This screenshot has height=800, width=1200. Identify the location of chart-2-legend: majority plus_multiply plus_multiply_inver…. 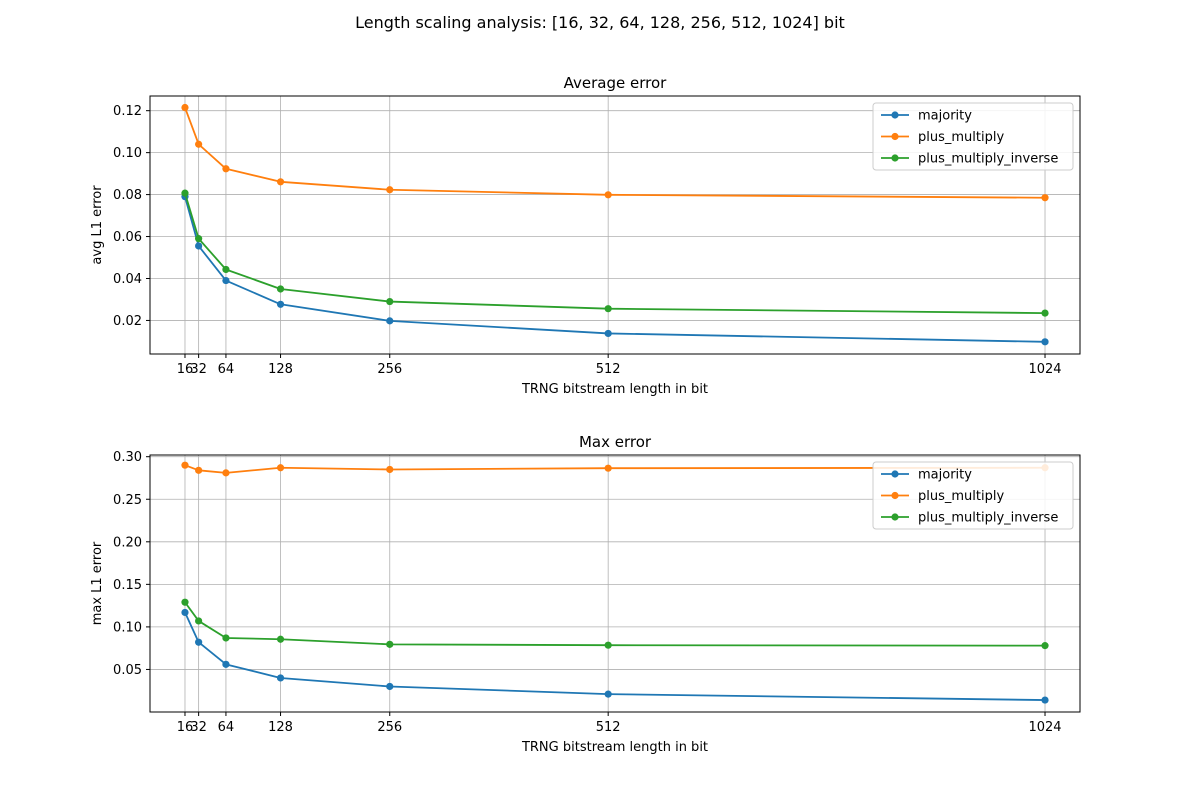
(973, 495).